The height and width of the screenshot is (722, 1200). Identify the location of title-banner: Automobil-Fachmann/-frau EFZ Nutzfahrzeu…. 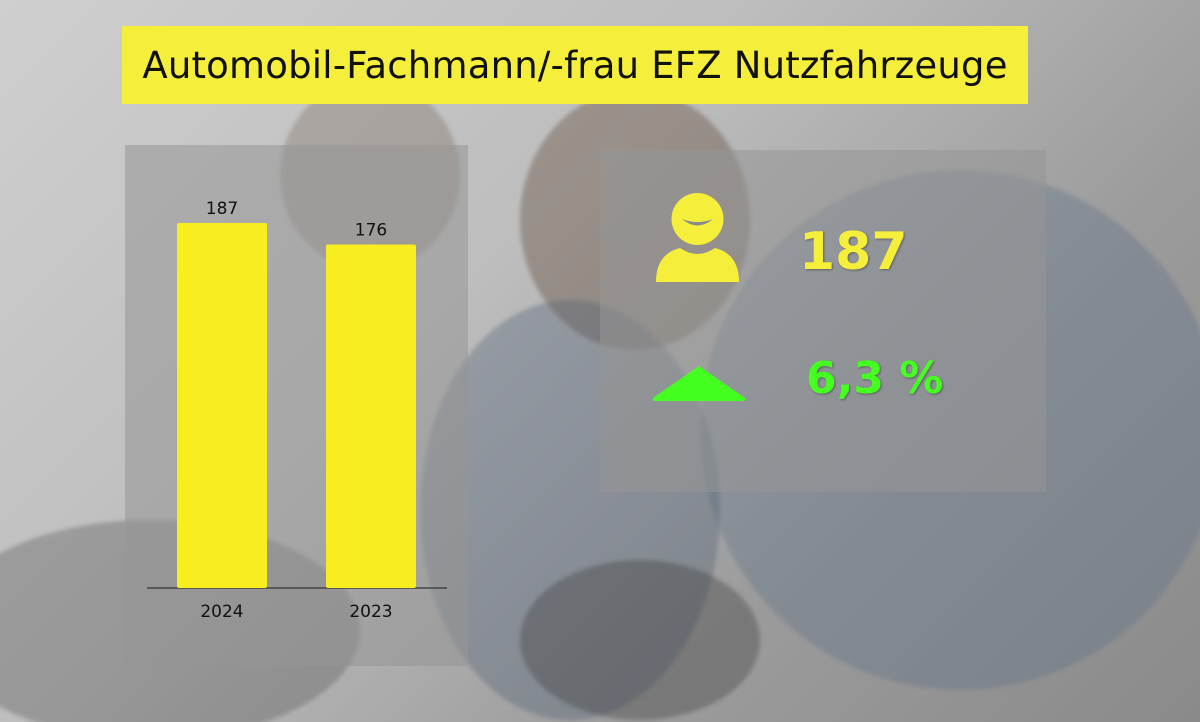
(575, 65).